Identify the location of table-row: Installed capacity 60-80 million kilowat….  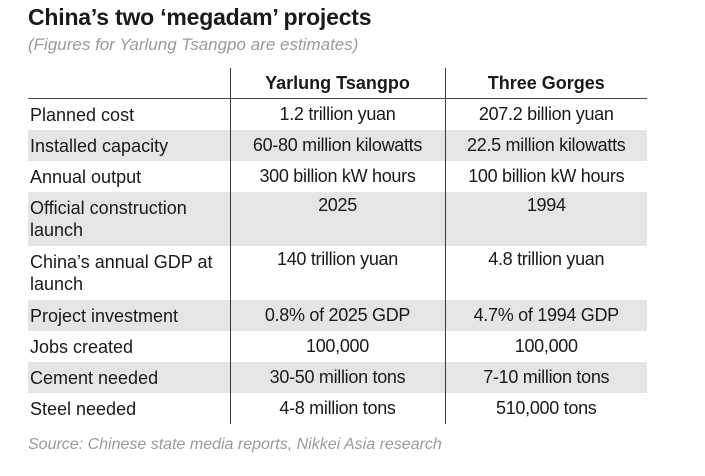
(337, 145).